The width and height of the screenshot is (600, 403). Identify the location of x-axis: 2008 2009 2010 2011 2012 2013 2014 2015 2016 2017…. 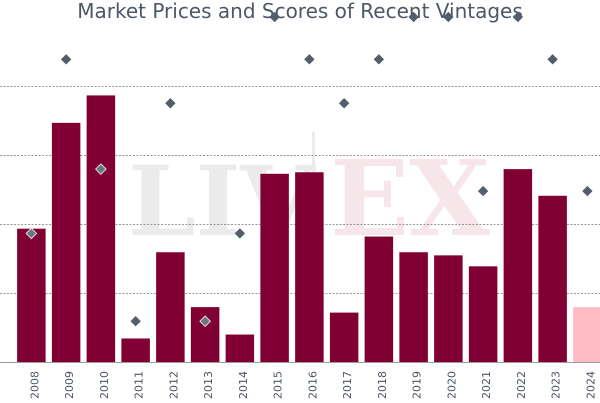
(312, 385).